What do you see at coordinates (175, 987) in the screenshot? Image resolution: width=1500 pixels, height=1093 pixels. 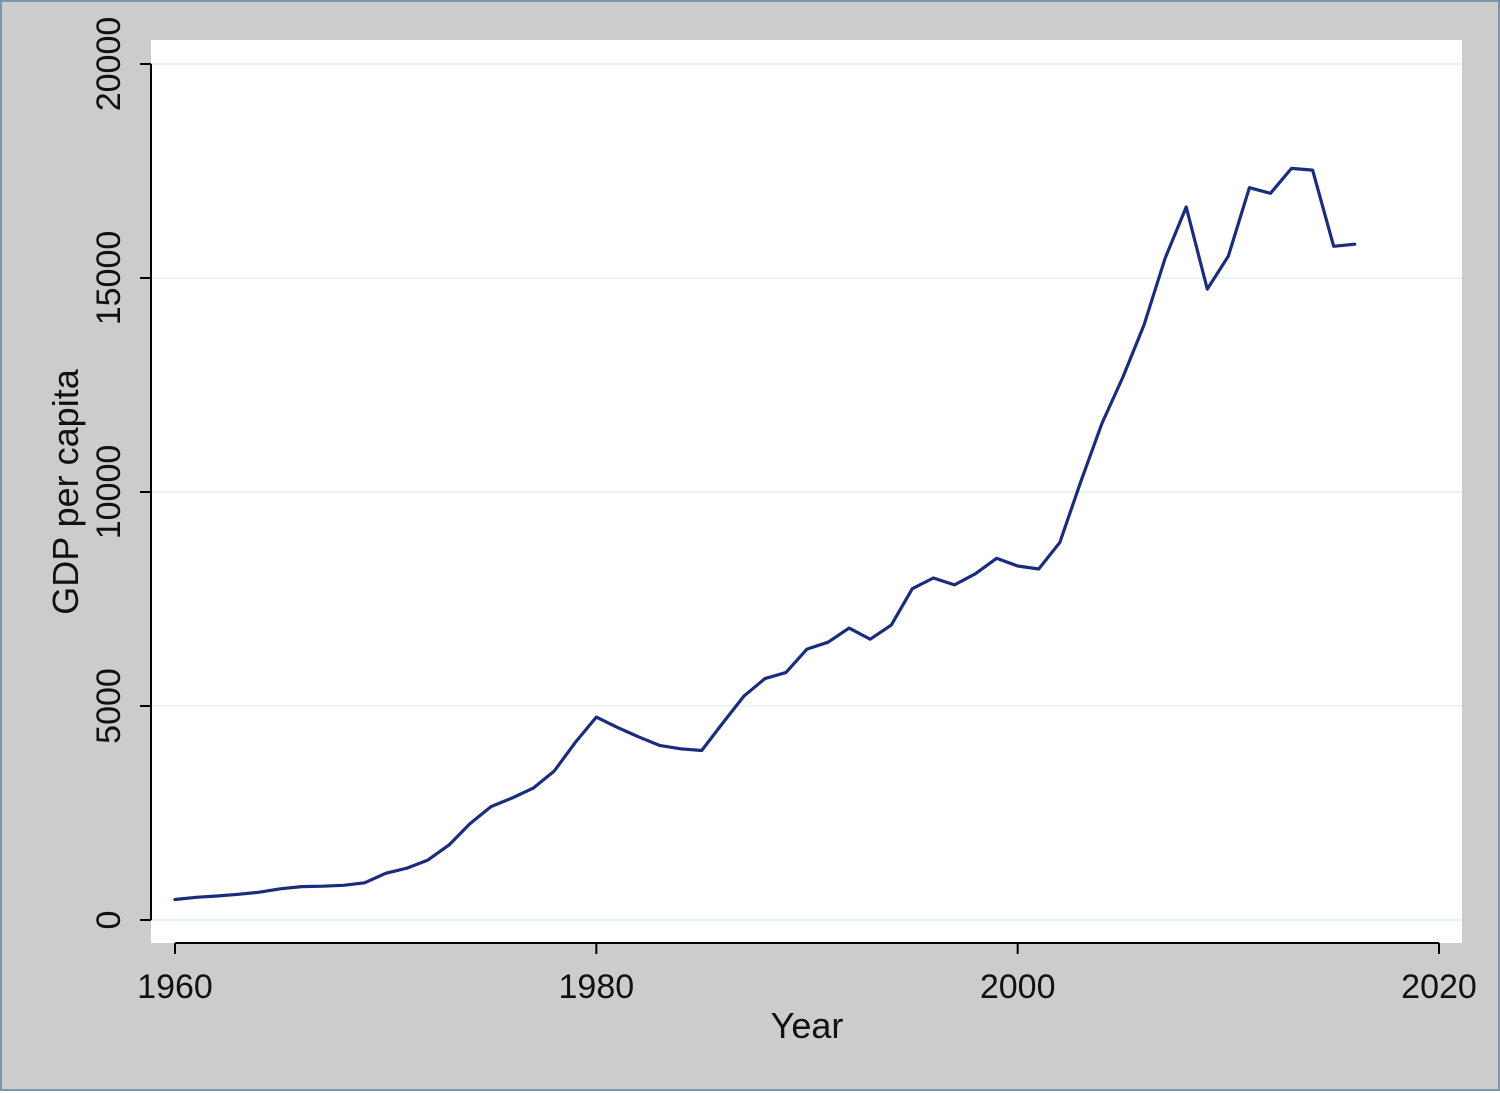 I see `x-tick-label: 1960` at bounding box center [175, 987].